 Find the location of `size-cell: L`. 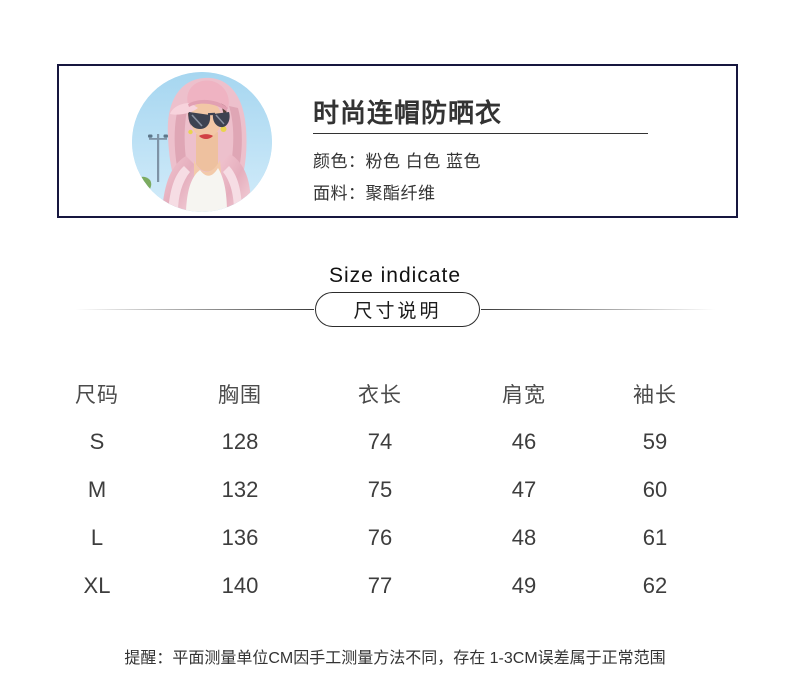

size-cell: L is located at coordinates (97, 537).